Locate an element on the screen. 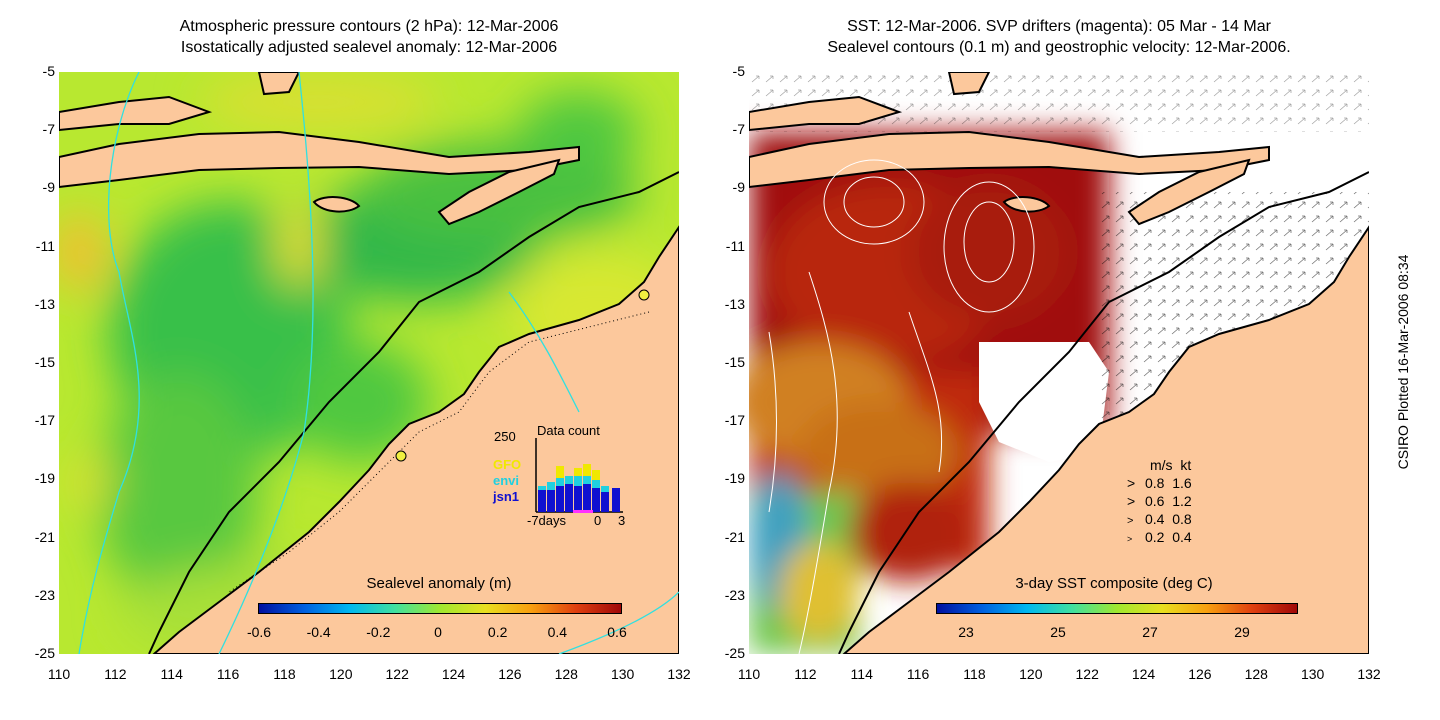  inset-legend-jsn1: jsn1 is located at coordinates (506, 496).